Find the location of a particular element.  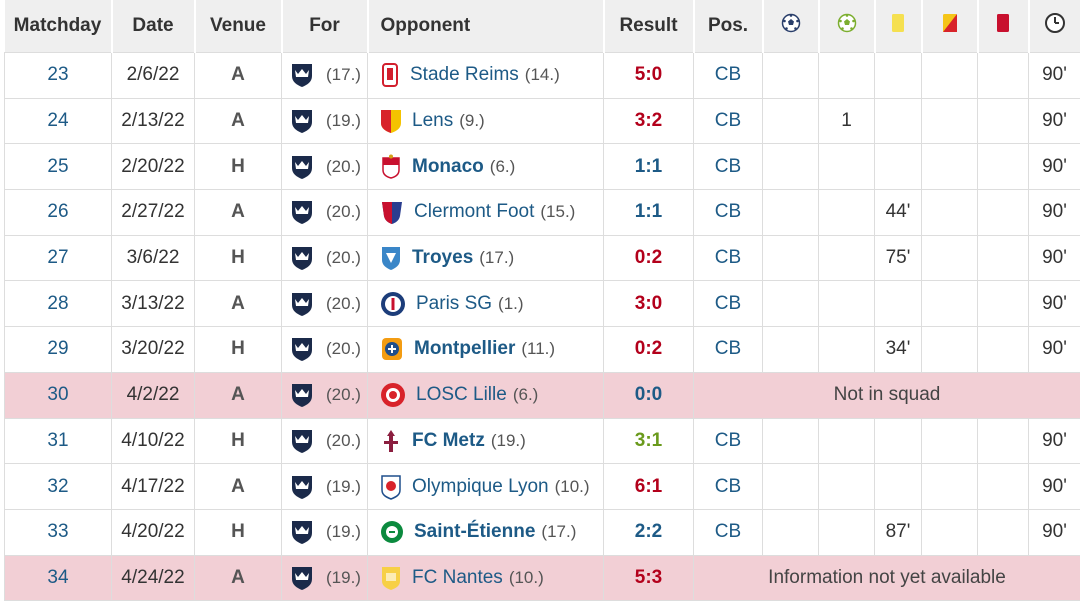

header-pos: Pos. is located at coordinates (728, 26).